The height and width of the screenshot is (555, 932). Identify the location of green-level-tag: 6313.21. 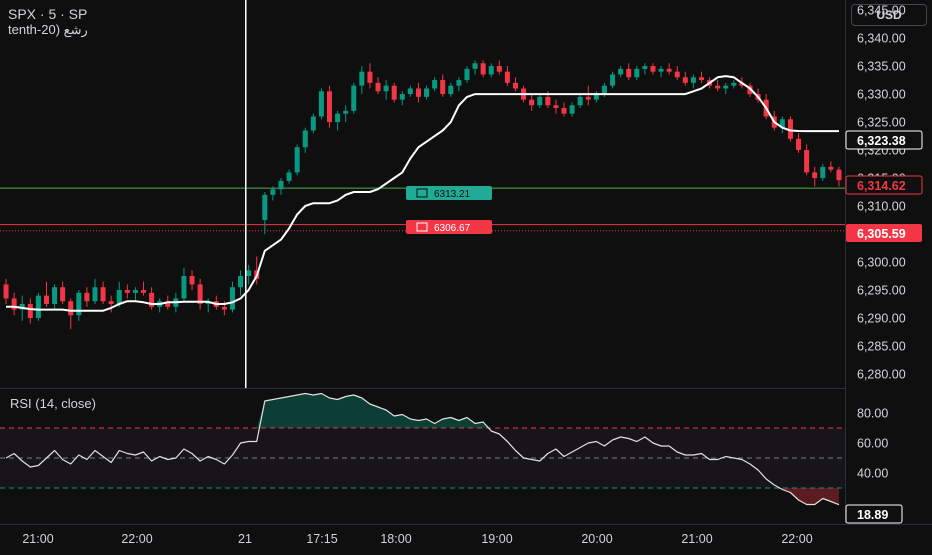
(449, 193).